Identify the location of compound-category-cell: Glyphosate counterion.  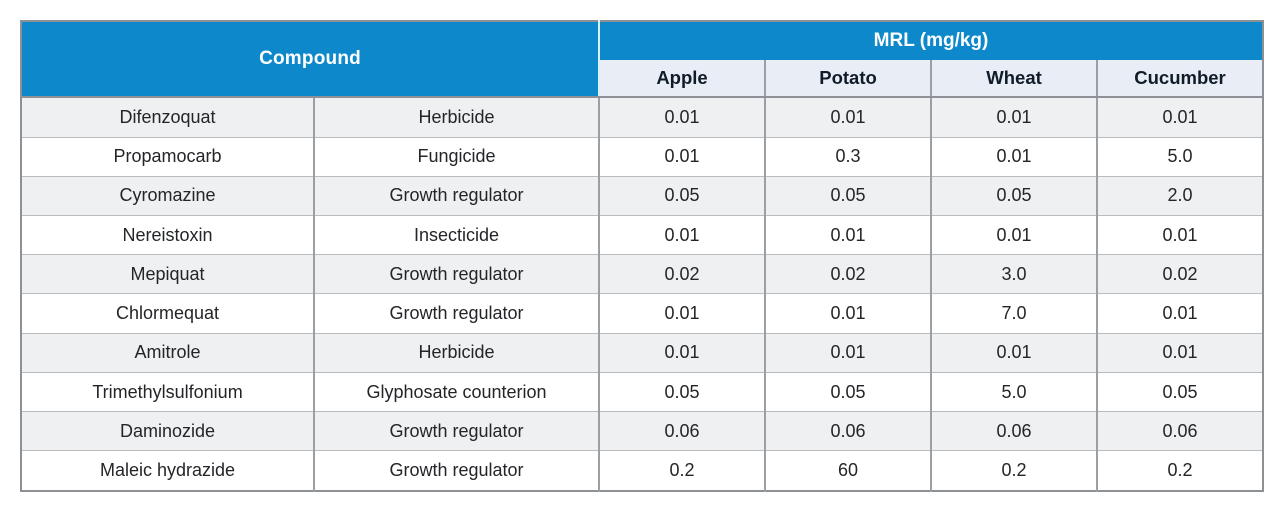
(456, 391).